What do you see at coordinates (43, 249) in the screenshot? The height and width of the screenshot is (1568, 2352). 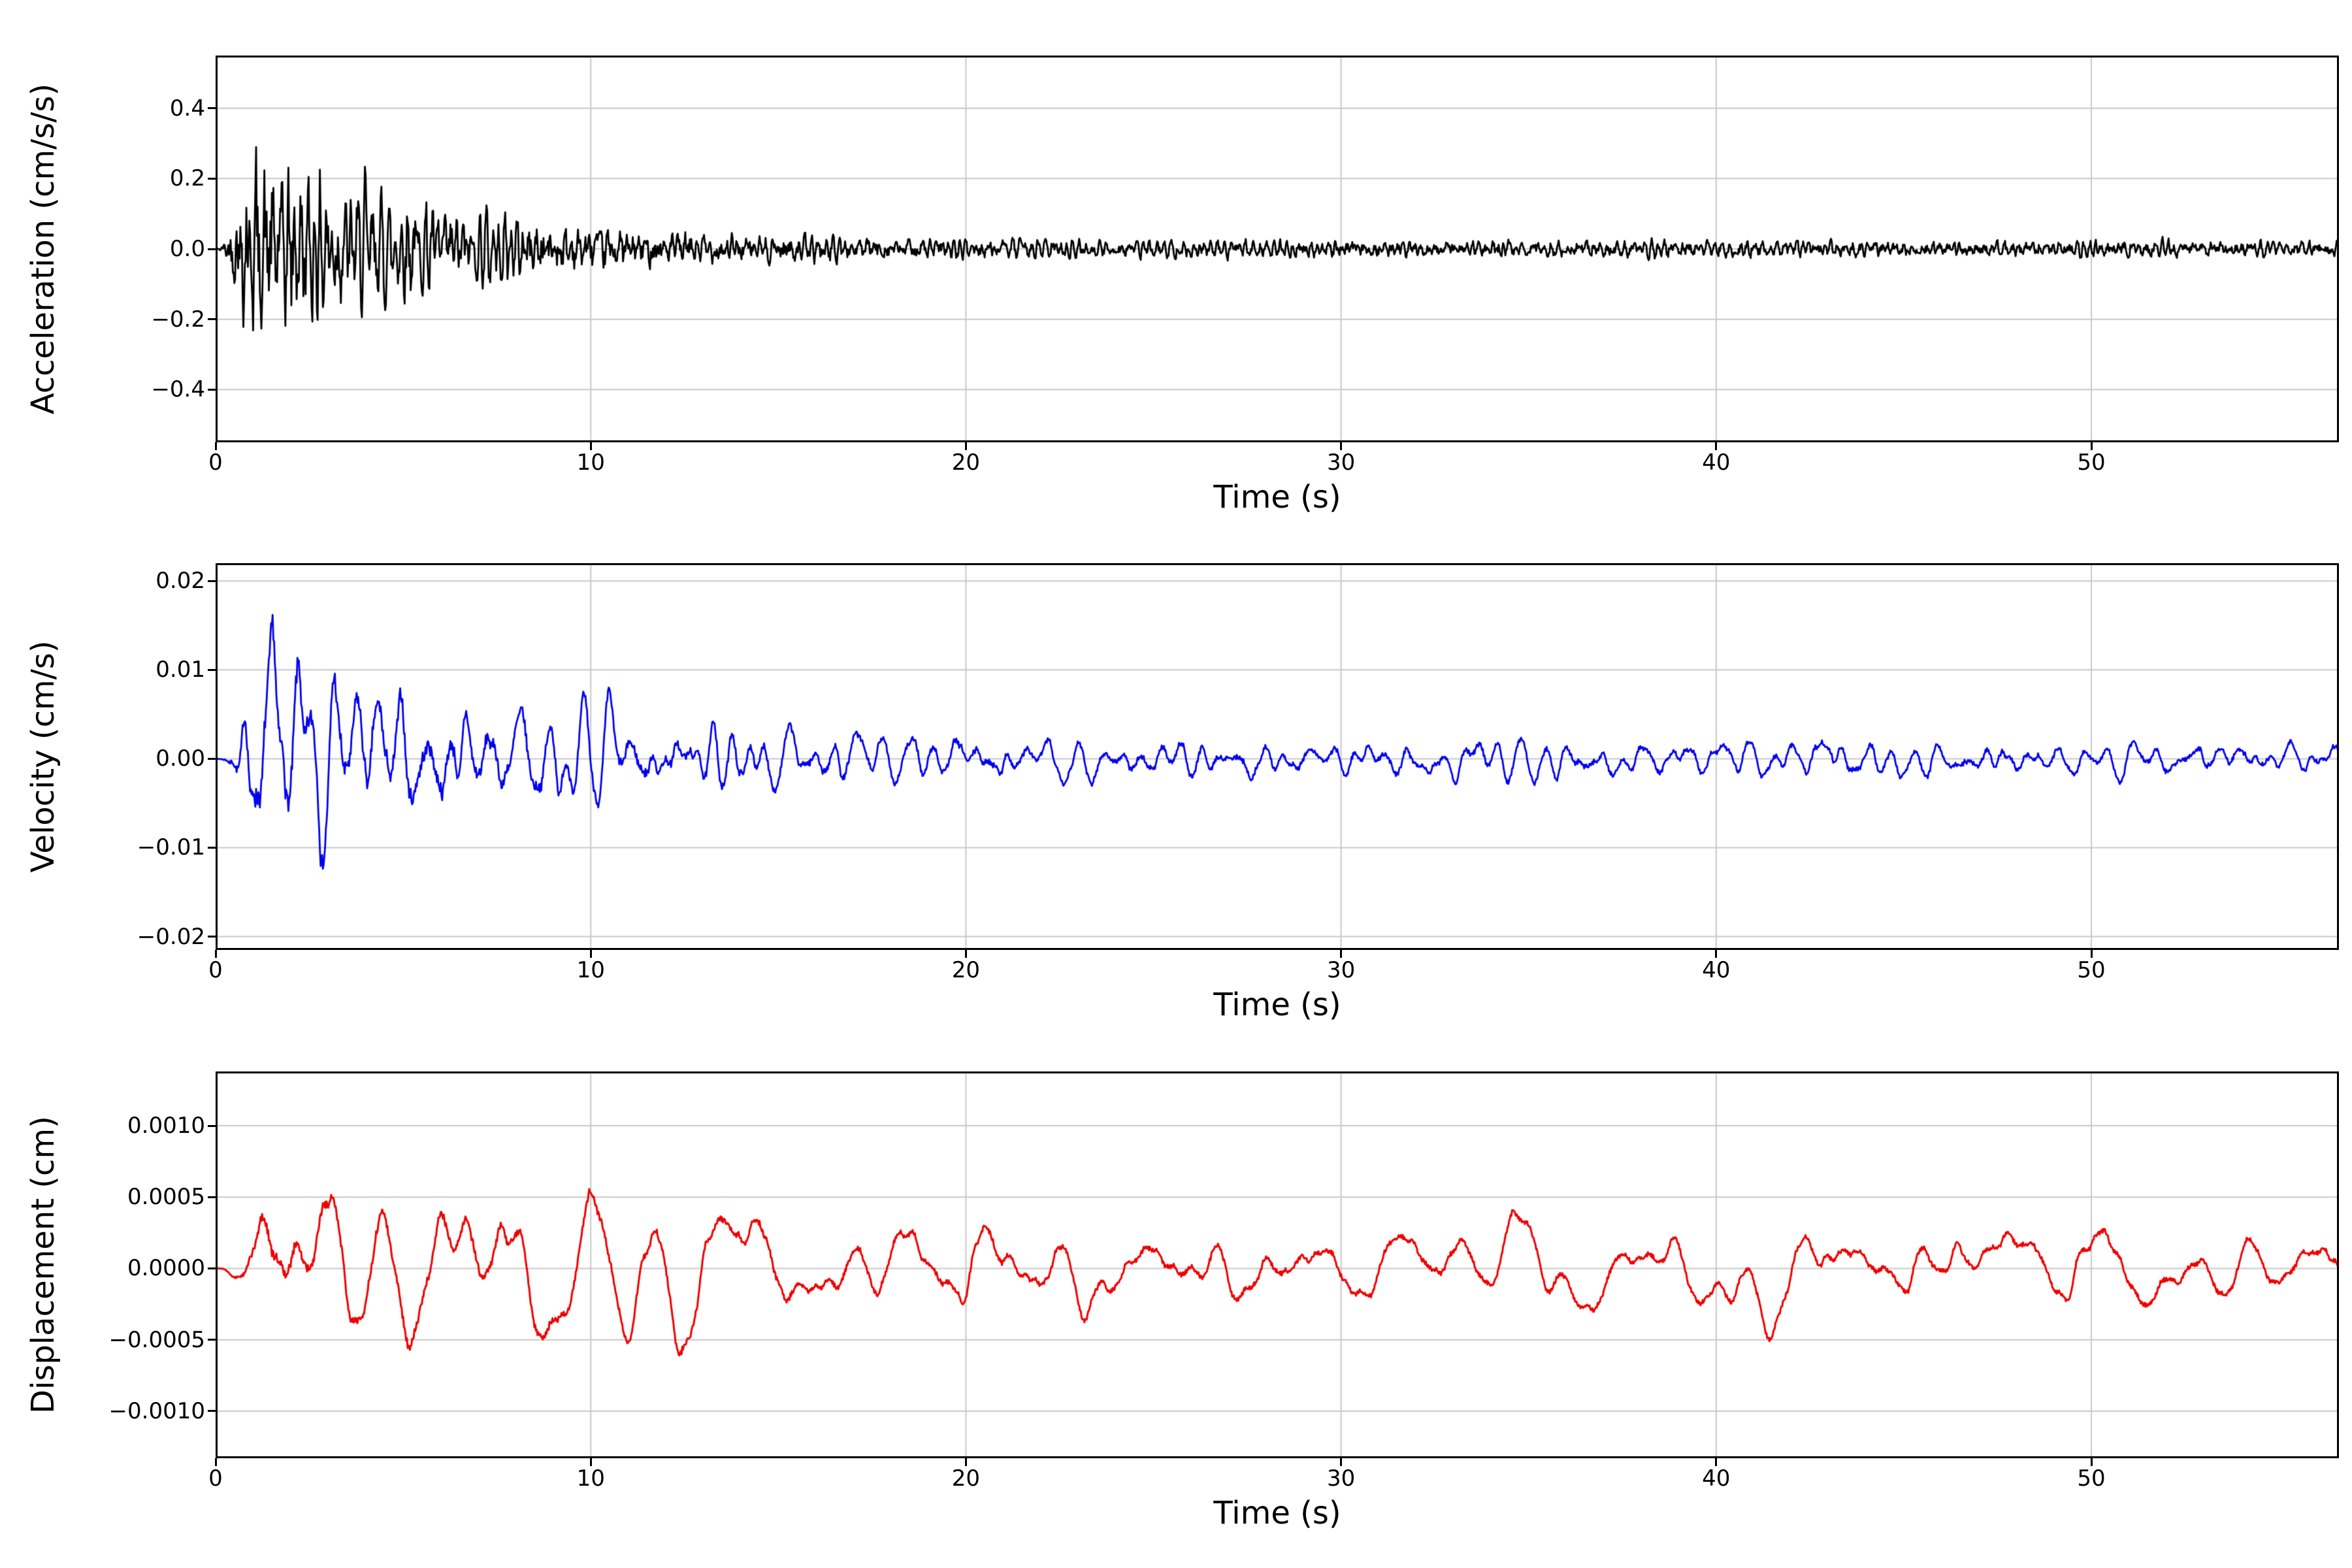 I see `y-axis-label-acceleration: Acceleration (cm/s/s)` at bounding box center [43, 249].